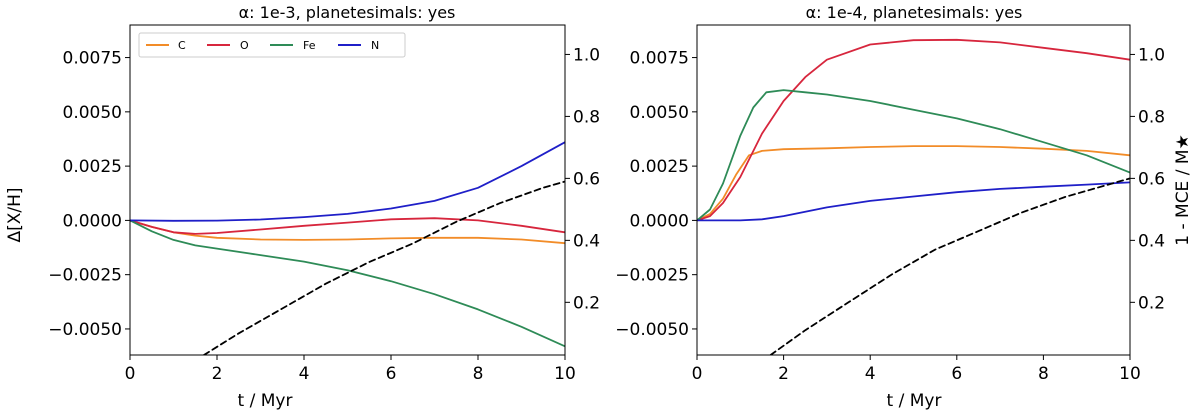 Image resolution: width=1200 pixels, height=414 pixels. Describe the element at coordinates (659, 59) in the screenshot. I see `y-tick-label-right: 0.0075` at that location.